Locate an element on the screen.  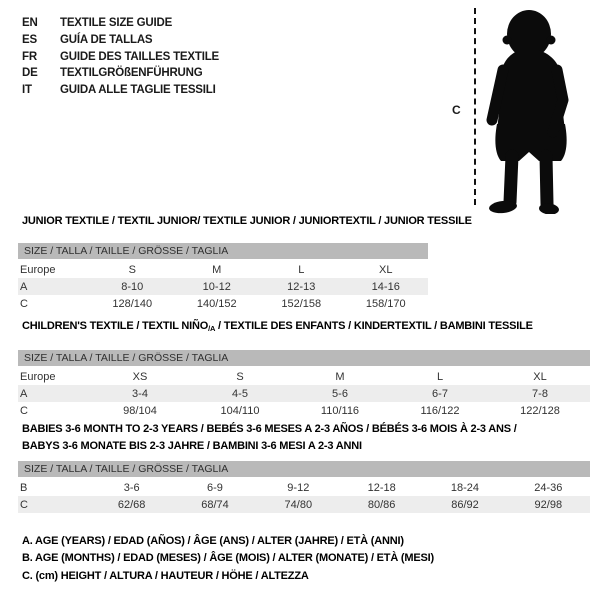
language-row: ES GUÍA DE TALLAS is located at coordinates (120, 40).